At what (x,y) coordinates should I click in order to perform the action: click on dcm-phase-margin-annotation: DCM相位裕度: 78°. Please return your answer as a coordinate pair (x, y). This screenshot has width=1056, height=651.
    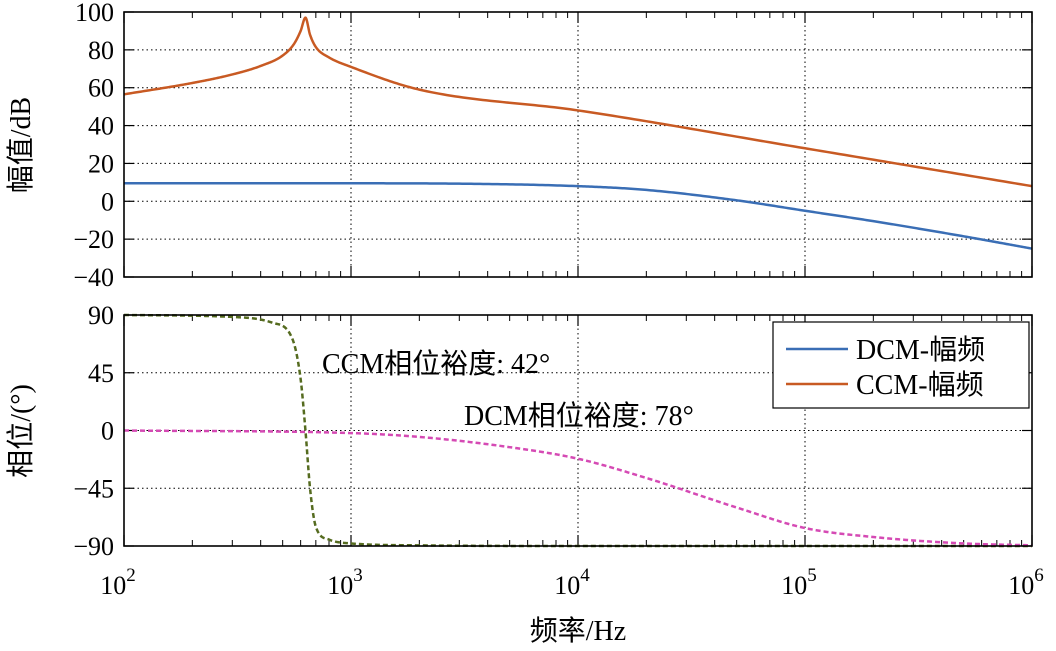
    Looking at the image, I should click on (579, 416).